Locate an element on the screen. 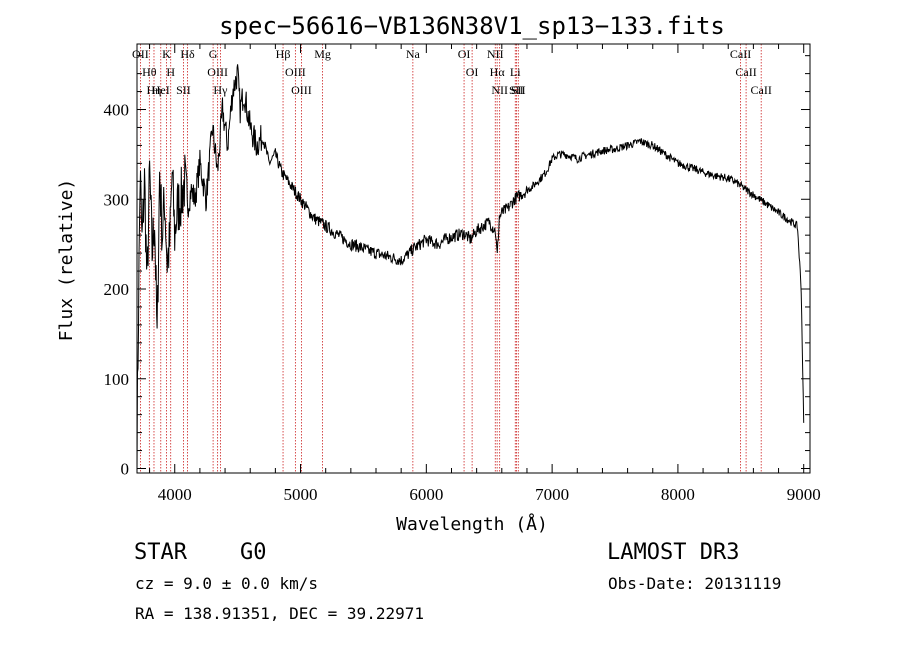 The image size is (900, 649). y-tick-label: 200 is located at coordinates (117, 289).